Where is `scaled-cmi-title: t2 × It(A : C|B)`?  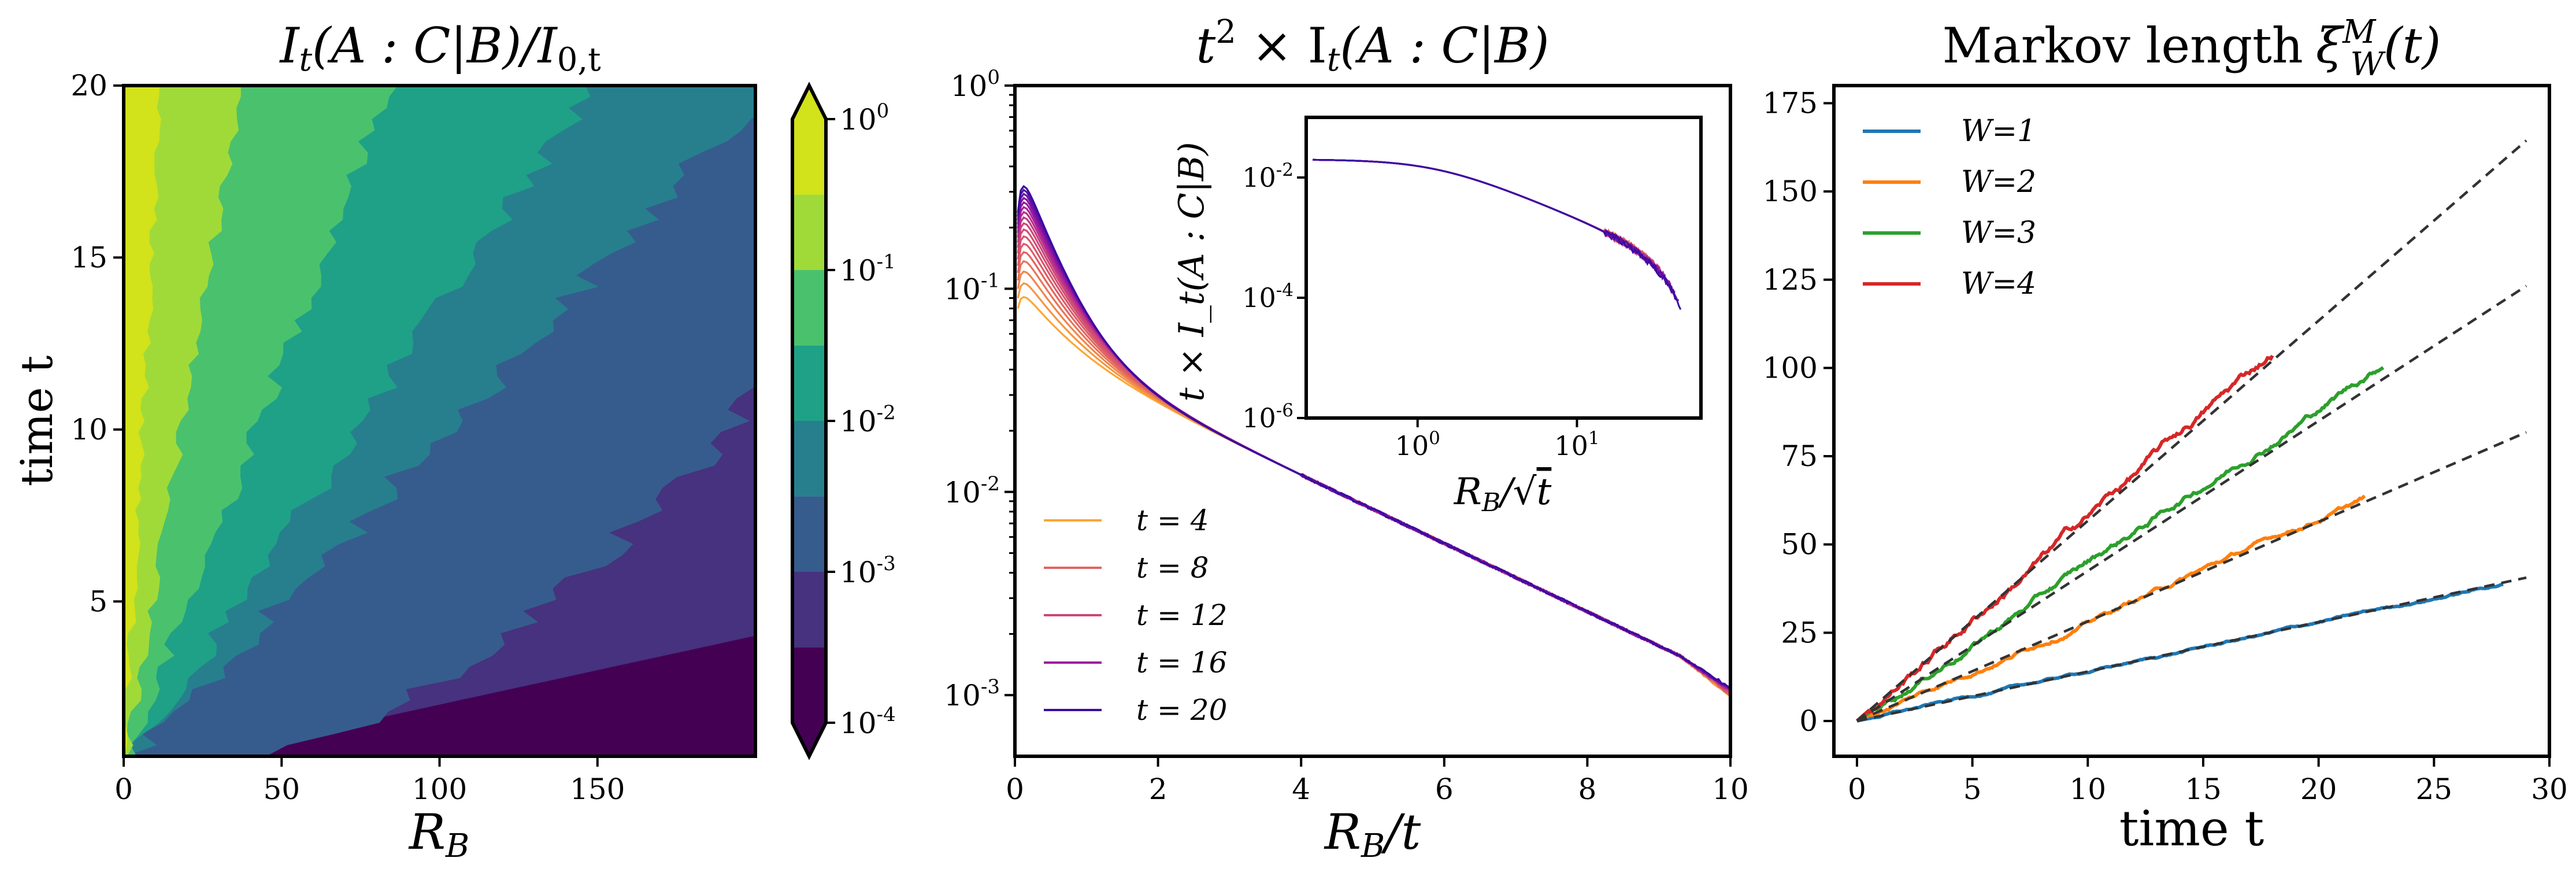
scaled-cmi-title: t2 × It(A : C|B) is located at coordinates (1372, 46).